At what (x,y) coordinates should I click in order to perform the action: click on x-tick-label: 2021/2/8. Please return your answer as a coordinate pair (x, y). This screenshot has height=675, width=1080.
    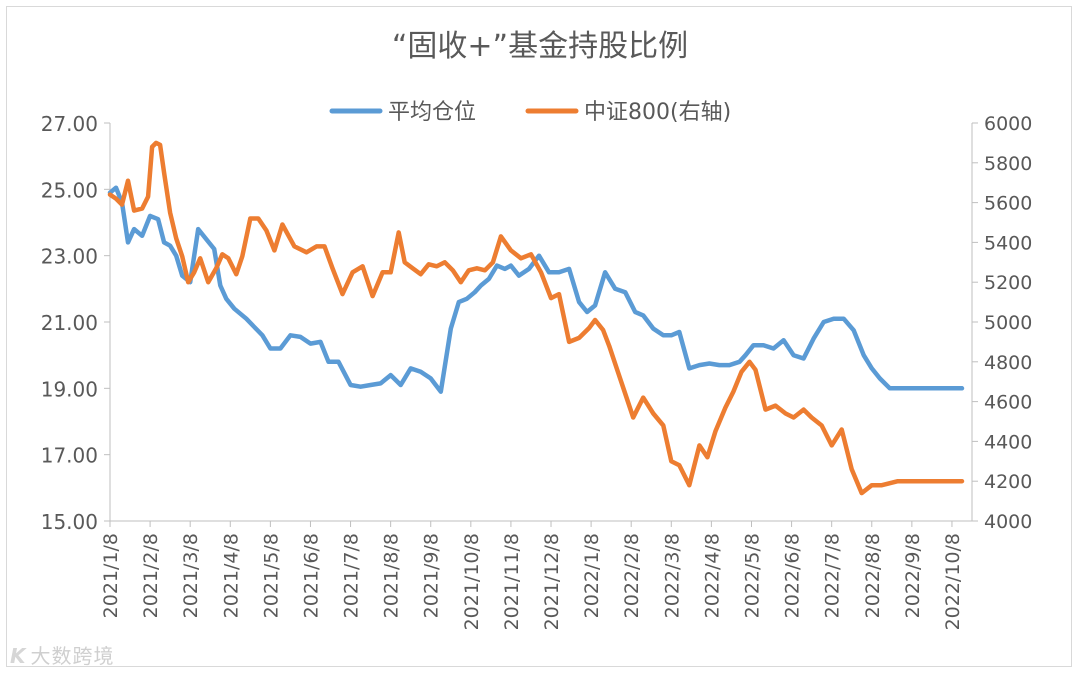
    Looking at the image, I should click on (151, 575).